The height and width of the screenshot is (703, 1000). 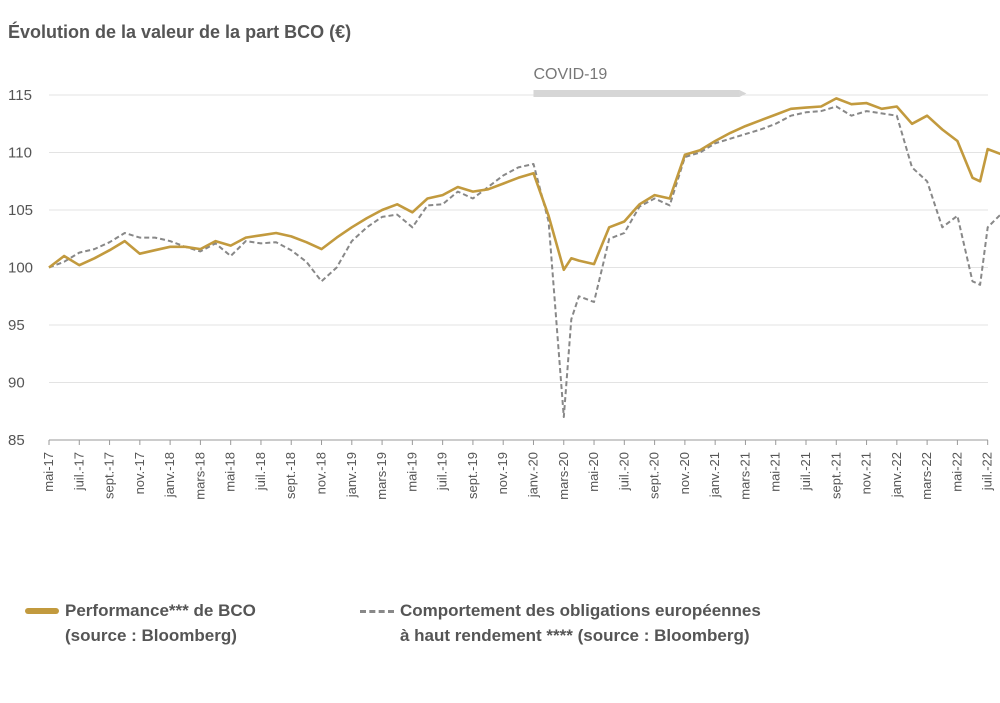 What do you see at coordinates (16, 440) in the screenshot?
I see `y-tick-label: 85` at bounding box center [16, 440].